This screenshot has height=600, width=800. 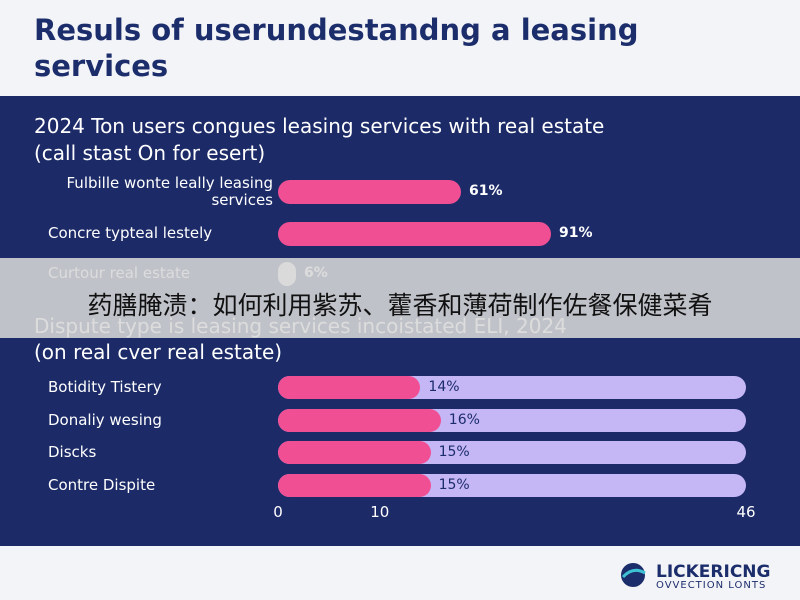 What do you see at coordinates (486, 191) in the screenshot?
I see `value-label: 61%` at bounding box center [486, 191].